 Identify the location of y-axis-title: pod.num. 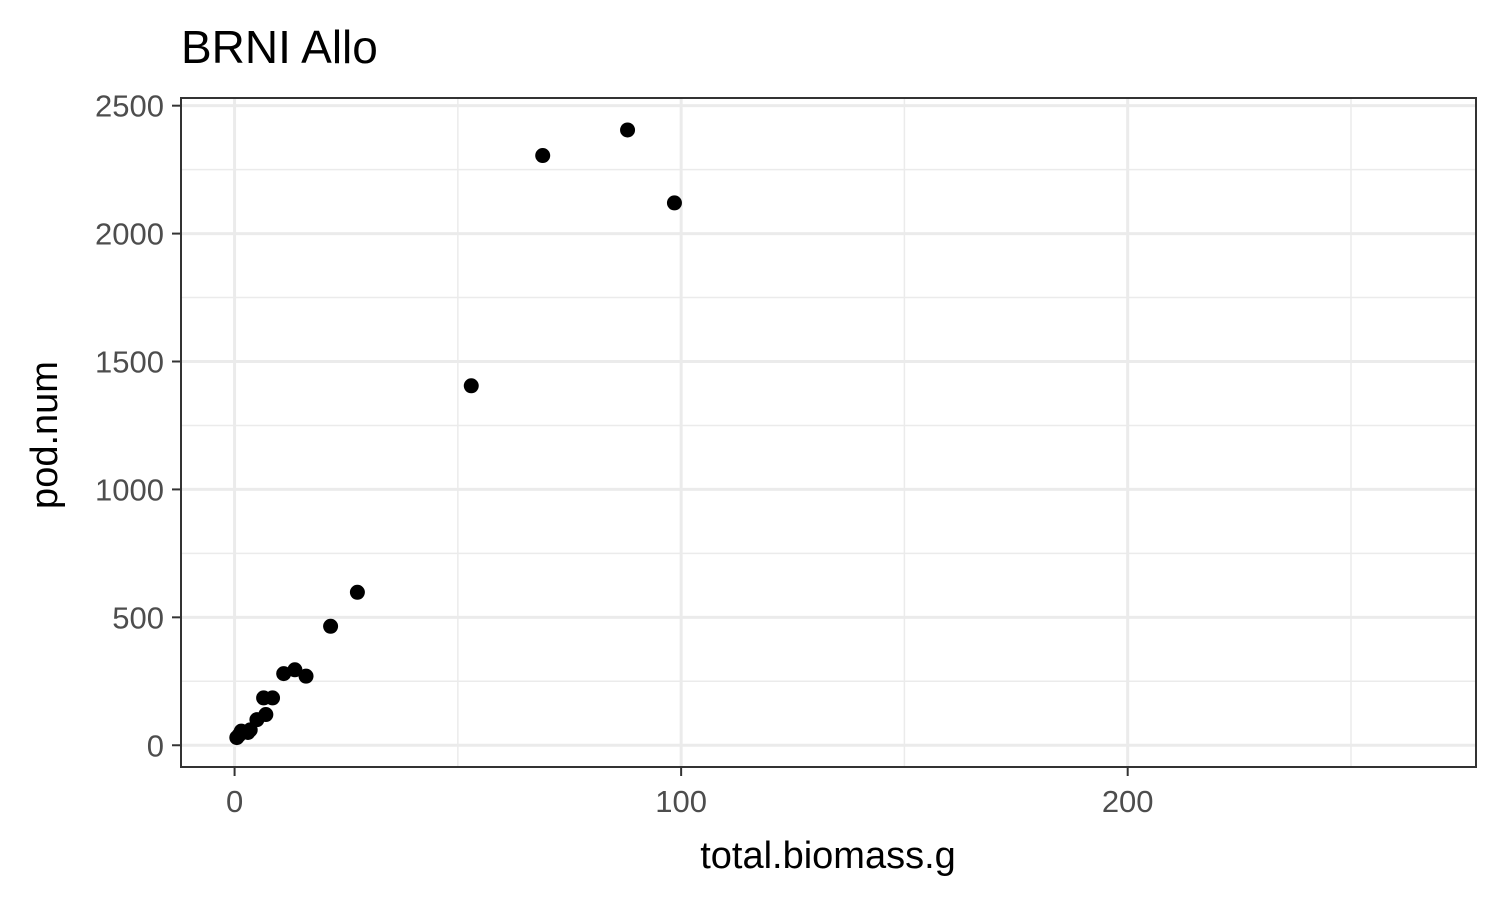
(45, 435).